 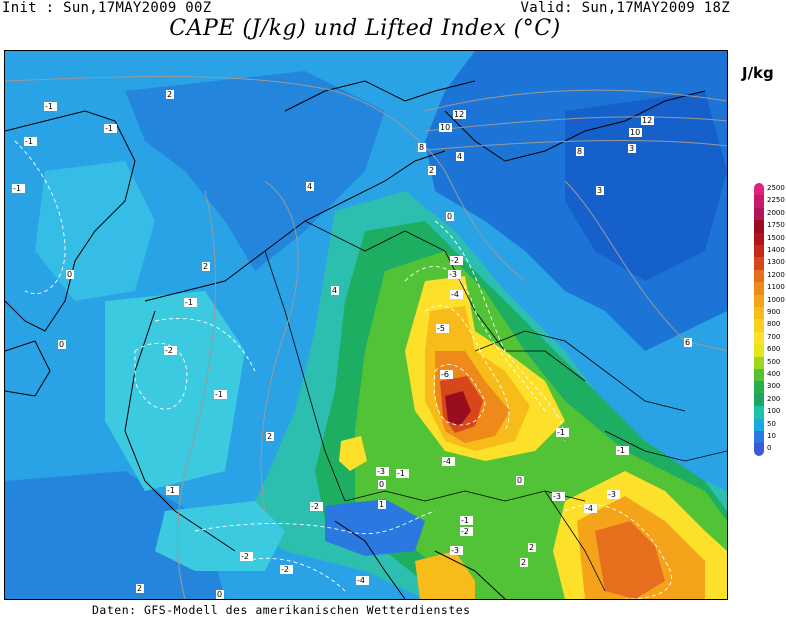 I want to click on colorbar-tick-label: 1300, so click(x=776, y=262).